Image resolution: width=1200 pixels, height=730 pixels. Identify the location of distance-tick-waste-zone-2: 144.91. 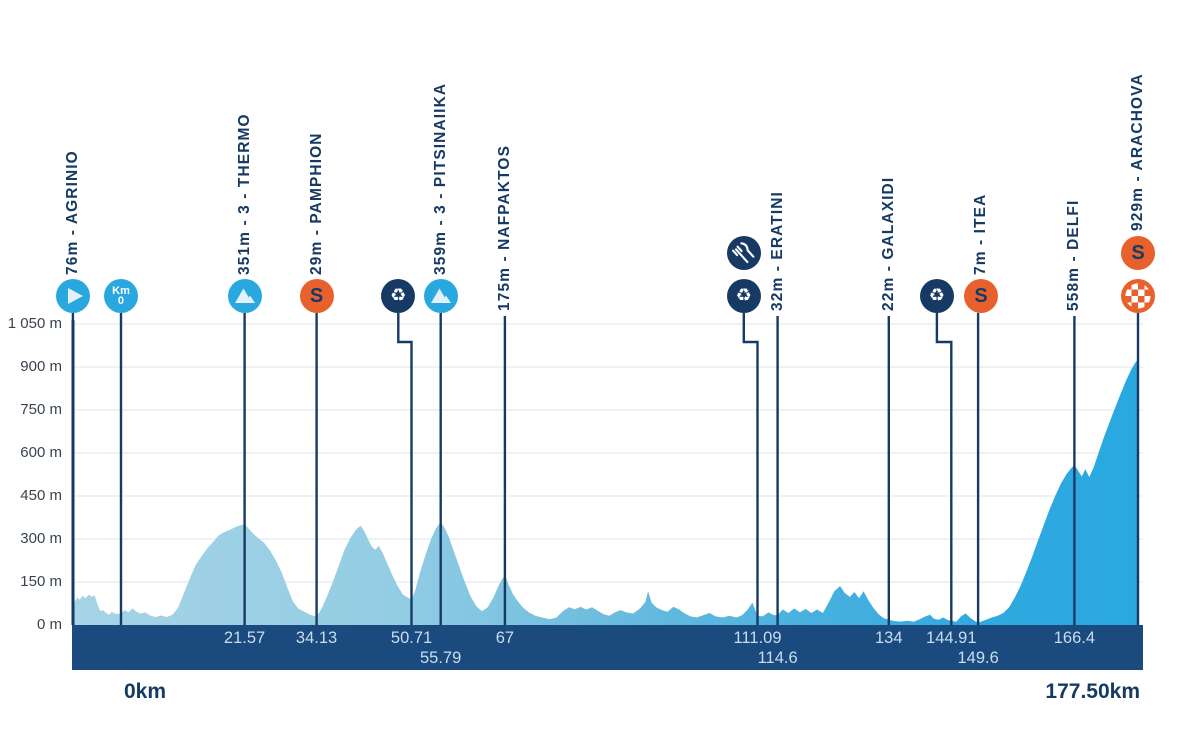
(951, 638).